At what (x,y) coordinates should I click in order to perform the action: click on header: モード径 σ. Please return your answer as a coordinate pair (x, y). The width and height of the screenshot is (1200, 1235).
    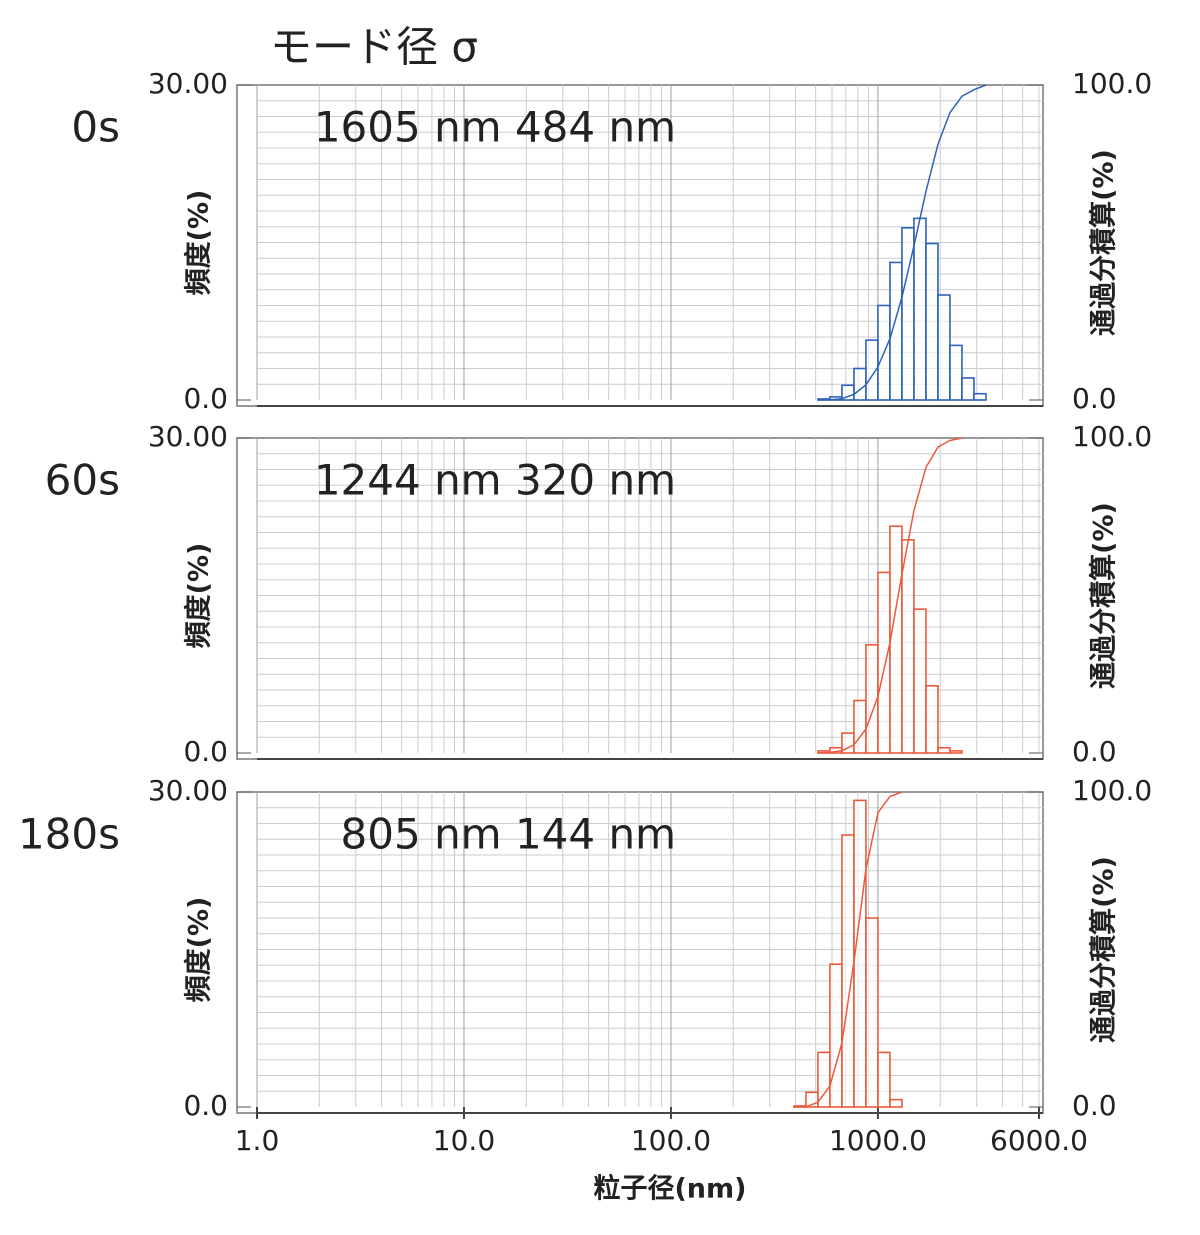
    Looking at the image, I should click on (374, 47).